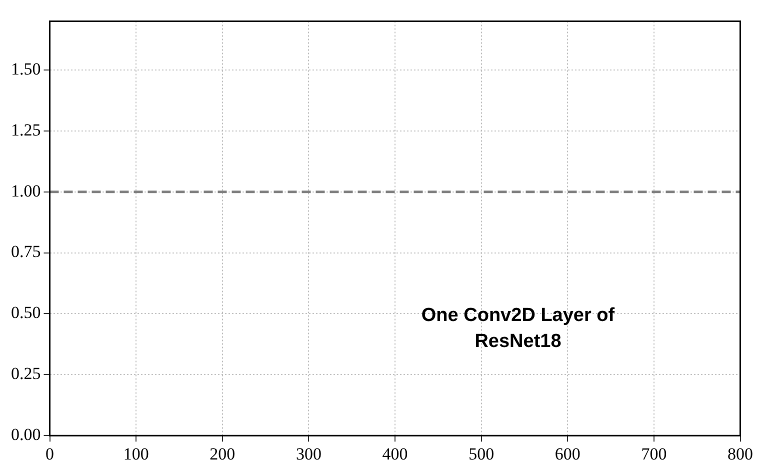 This screenshot has width=764, height=476. Describe the element at coordinates (518, 329) in the screenshot. I see `annotation: One Conv2D Layer of ResNet18` at that location.